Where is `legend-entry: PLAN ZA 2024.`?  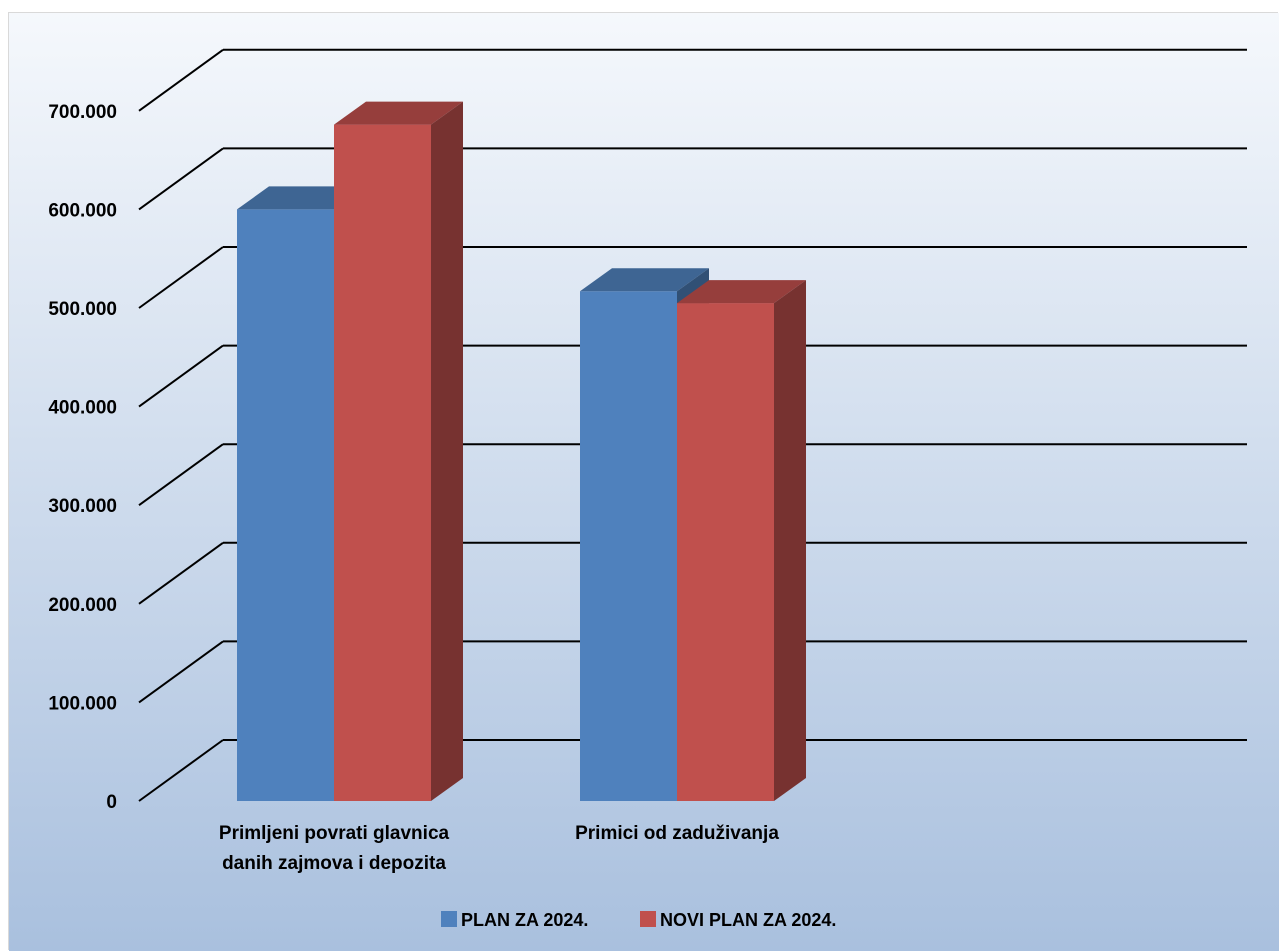
legend-entry: PLAN ZA 2024. is located at coordinates (514, 920).